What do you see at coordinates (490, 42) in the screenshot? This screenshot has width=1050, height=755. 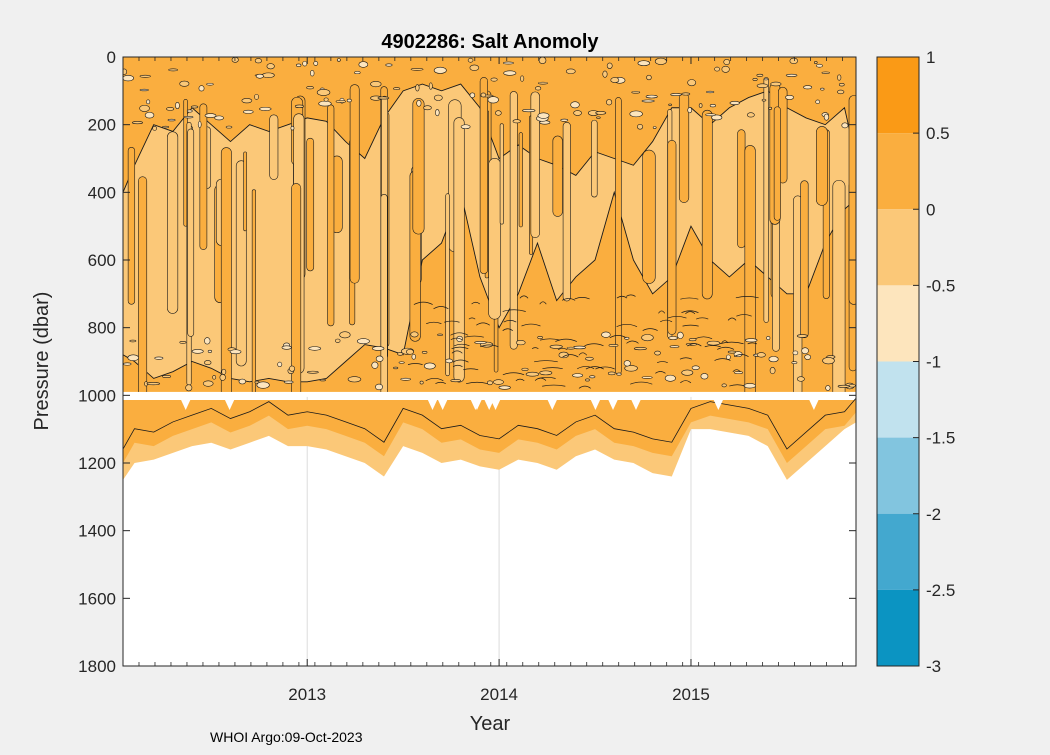 I see `chart-title: 4902286: Salt Anomoly` at bounding box center [490, 42].